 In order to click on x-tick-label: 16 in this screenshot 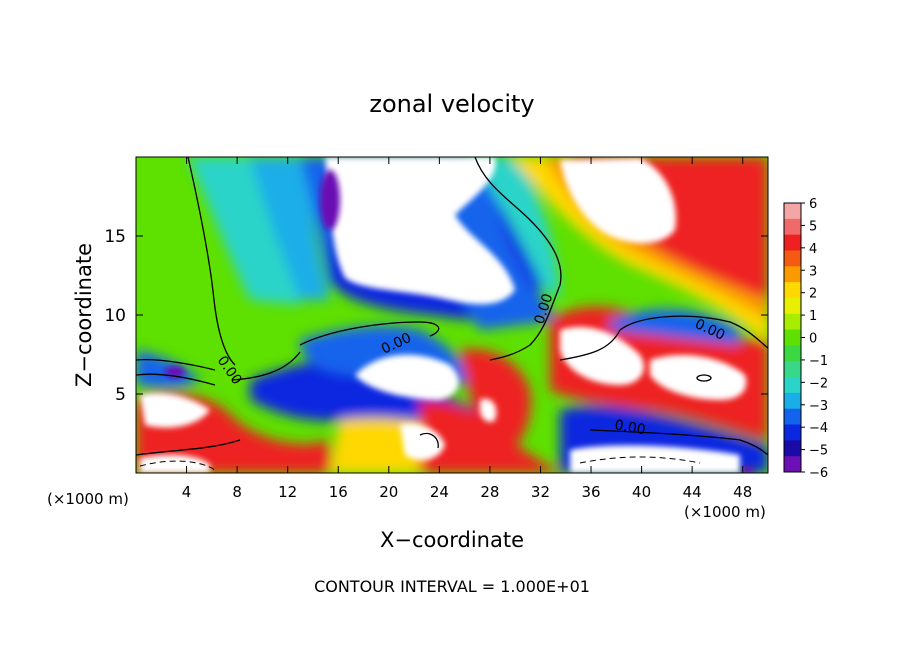, I will do `click(338, 492)`.